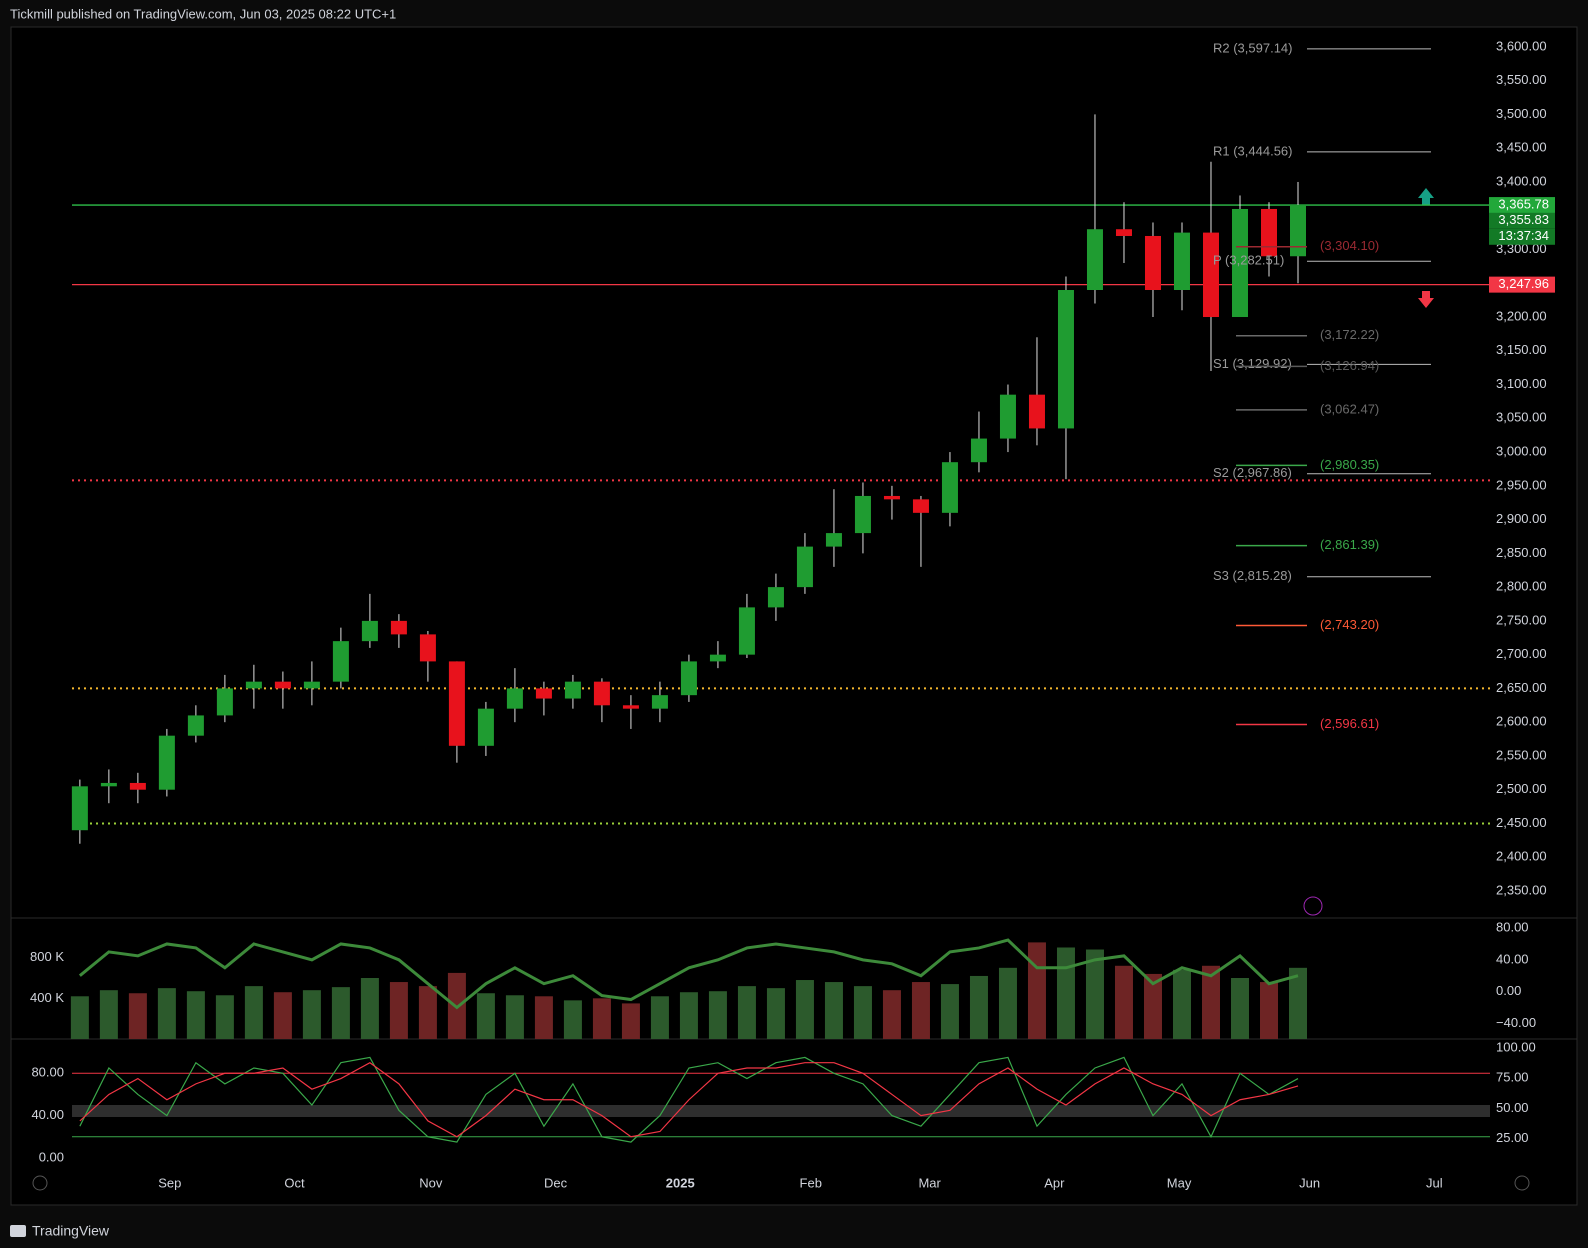 The width and height of the screenshot is (1588, 1248). Describe the element at coordinates (1521, 889) in the screenshot. I see `y-tick-label: 2,350.00` at that location.